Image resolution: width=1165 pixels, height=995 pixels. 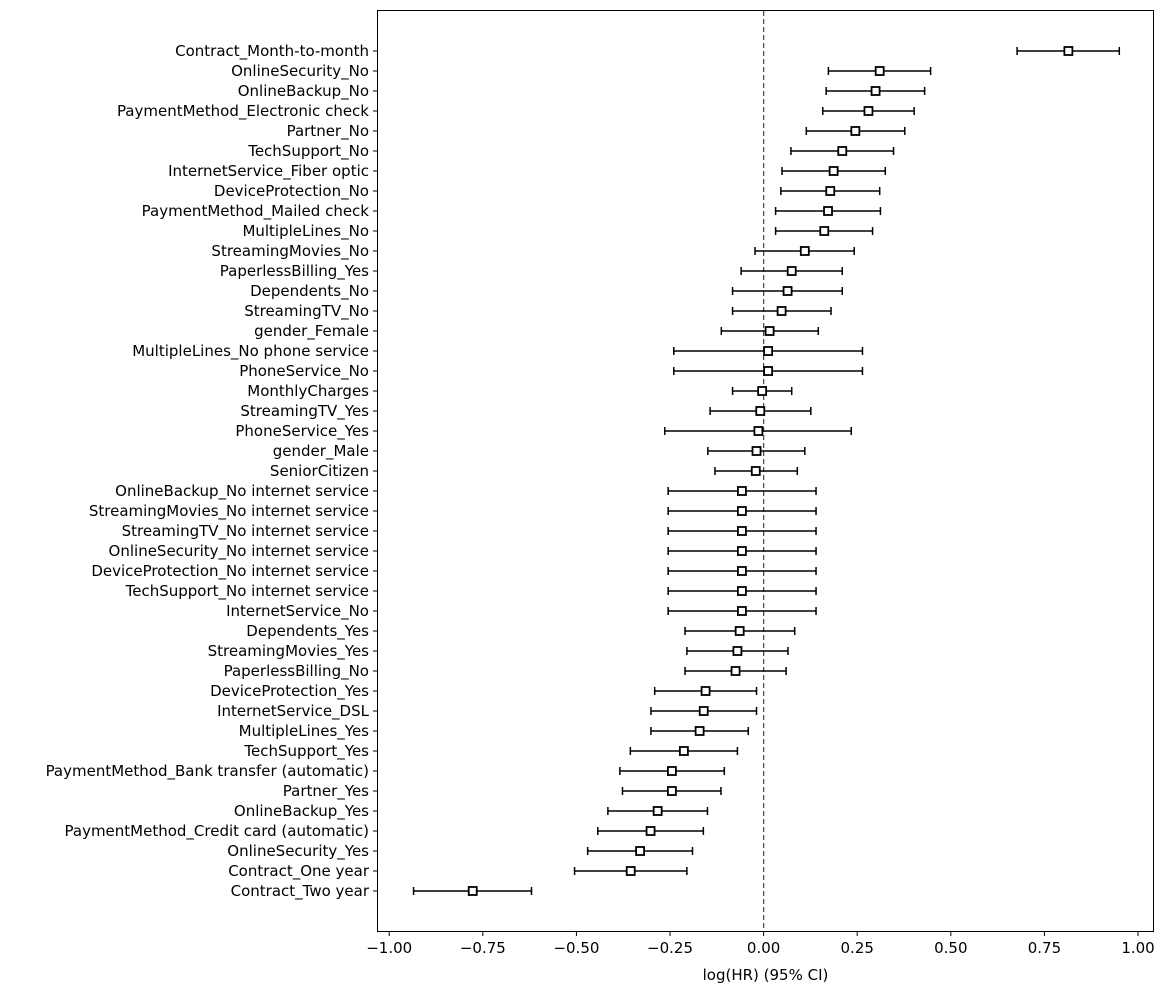 What do you see at coordinates (239, 551) in the screenshot?
I see `y-tick-label: OnlineSecurity_No internet service` at bounding box center [239, 551].